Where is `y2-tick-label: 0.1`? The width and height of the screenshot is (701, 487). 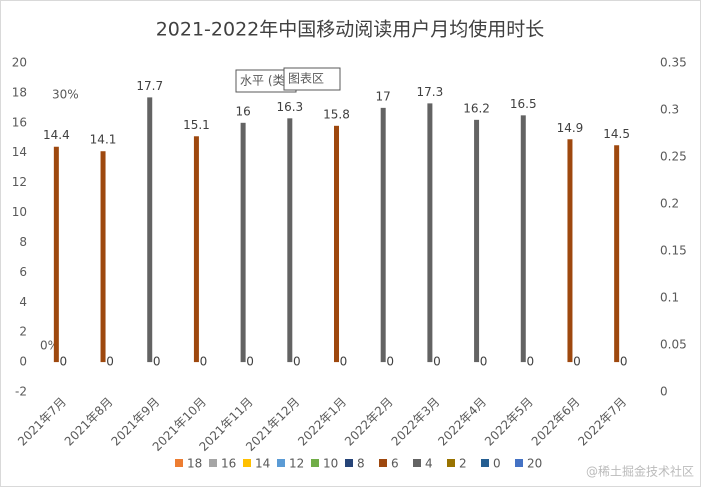 y2-tick-label: 0.1 is located at coordinates (669, 298).